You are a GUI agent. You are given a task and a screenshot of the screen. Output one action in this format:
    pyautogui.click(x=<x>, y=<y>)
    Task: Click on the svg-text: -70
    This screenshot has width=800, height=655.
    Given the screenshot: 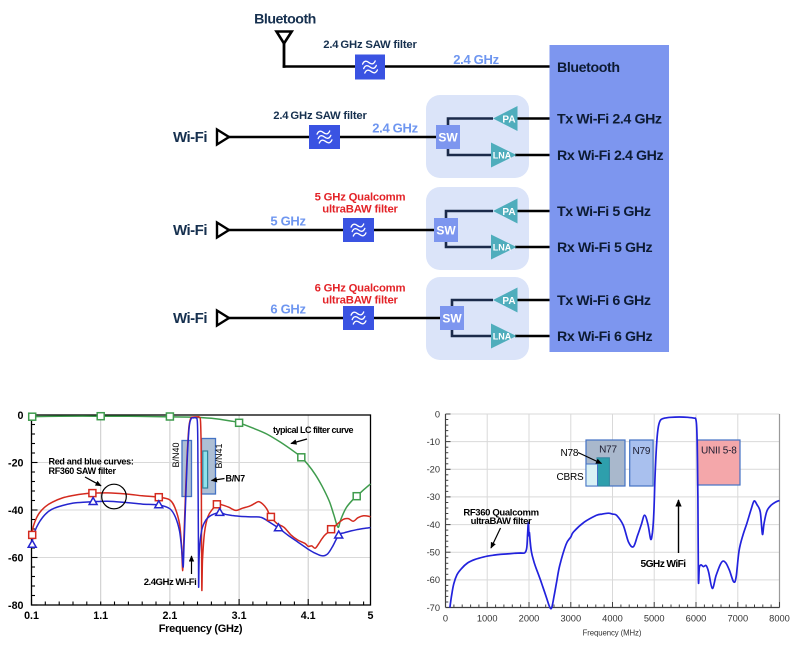 What is the action you would take?
    pyautogui.click(x=433, y=608)
    